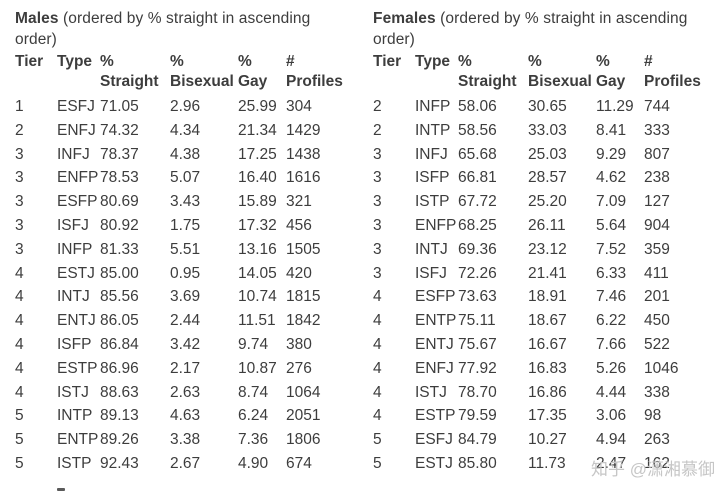 This screenshot has height=491, width=720. Describe the element at coordinates (76, 130) in the screenshot. I see `males-cell-type: ENFJ` at that location.